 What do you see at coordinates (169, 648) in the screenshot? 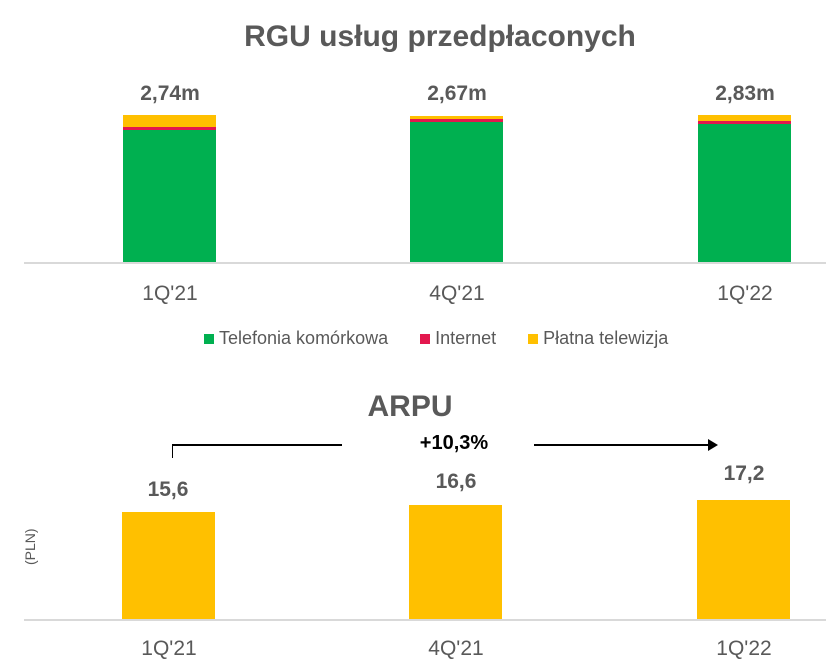
I see `arpu-cat-1q21: 1Q'21` at bounding box center [169, 648].